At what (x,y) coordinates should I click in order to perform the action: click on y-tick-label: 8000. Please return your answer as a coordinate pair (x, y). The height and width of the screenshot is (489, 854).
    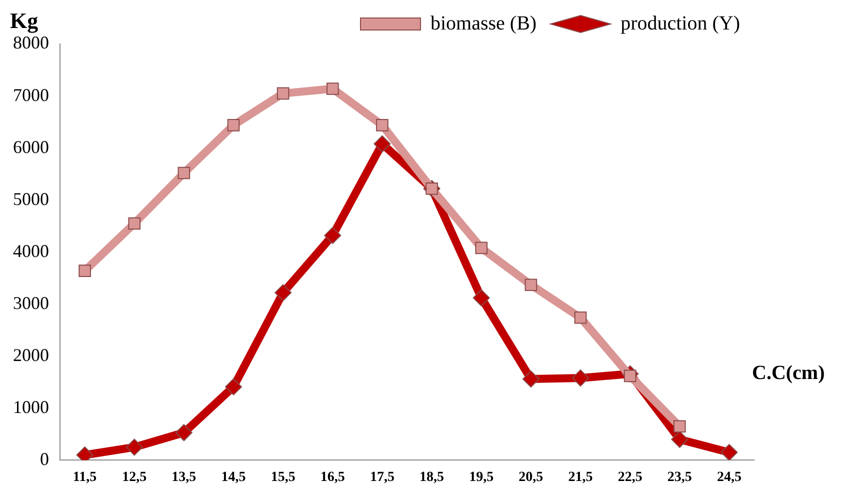
    Looking at the image, I should click on (31, 42).